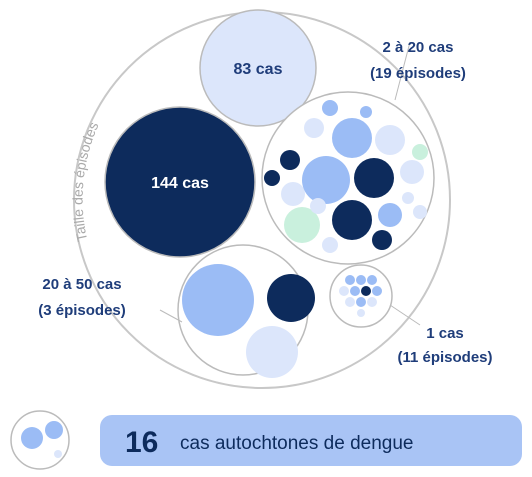 The width and height of the screenshot is (532, 477). I want to click on bubble-label: 144 cas, so click(180, 183).